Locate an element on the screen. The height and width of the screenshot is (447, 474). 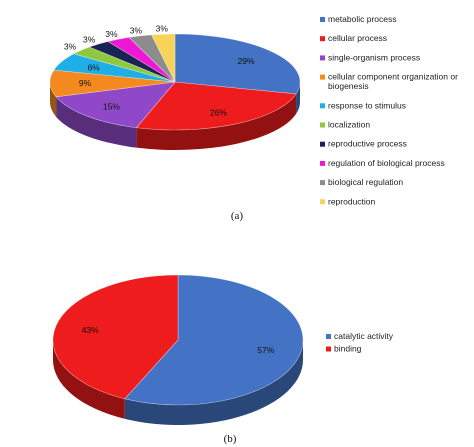
legend-entry-binding: binding is located at coordinates (348, 349).